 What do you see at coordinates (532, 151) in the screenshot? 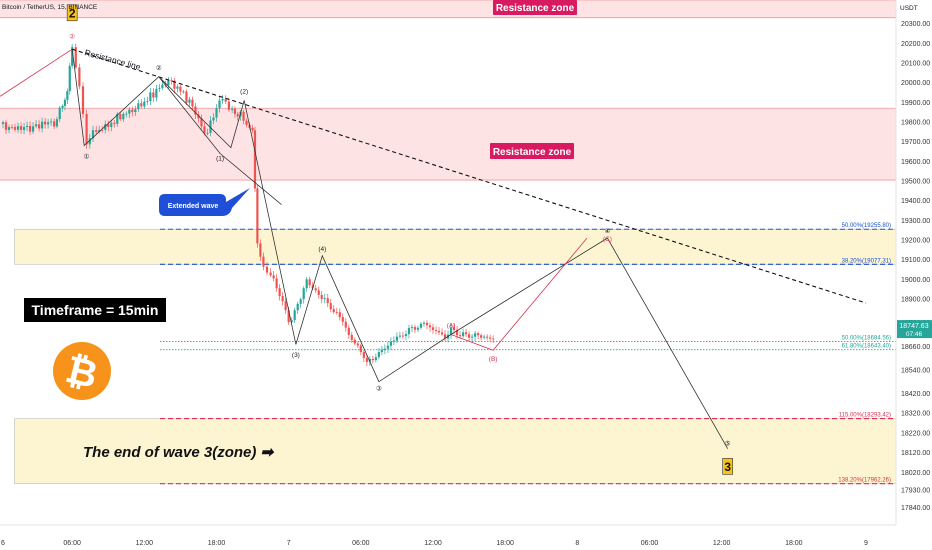
I see `resistance-zone-mid-label: Resistance zone` at bounding box center [532, 151].